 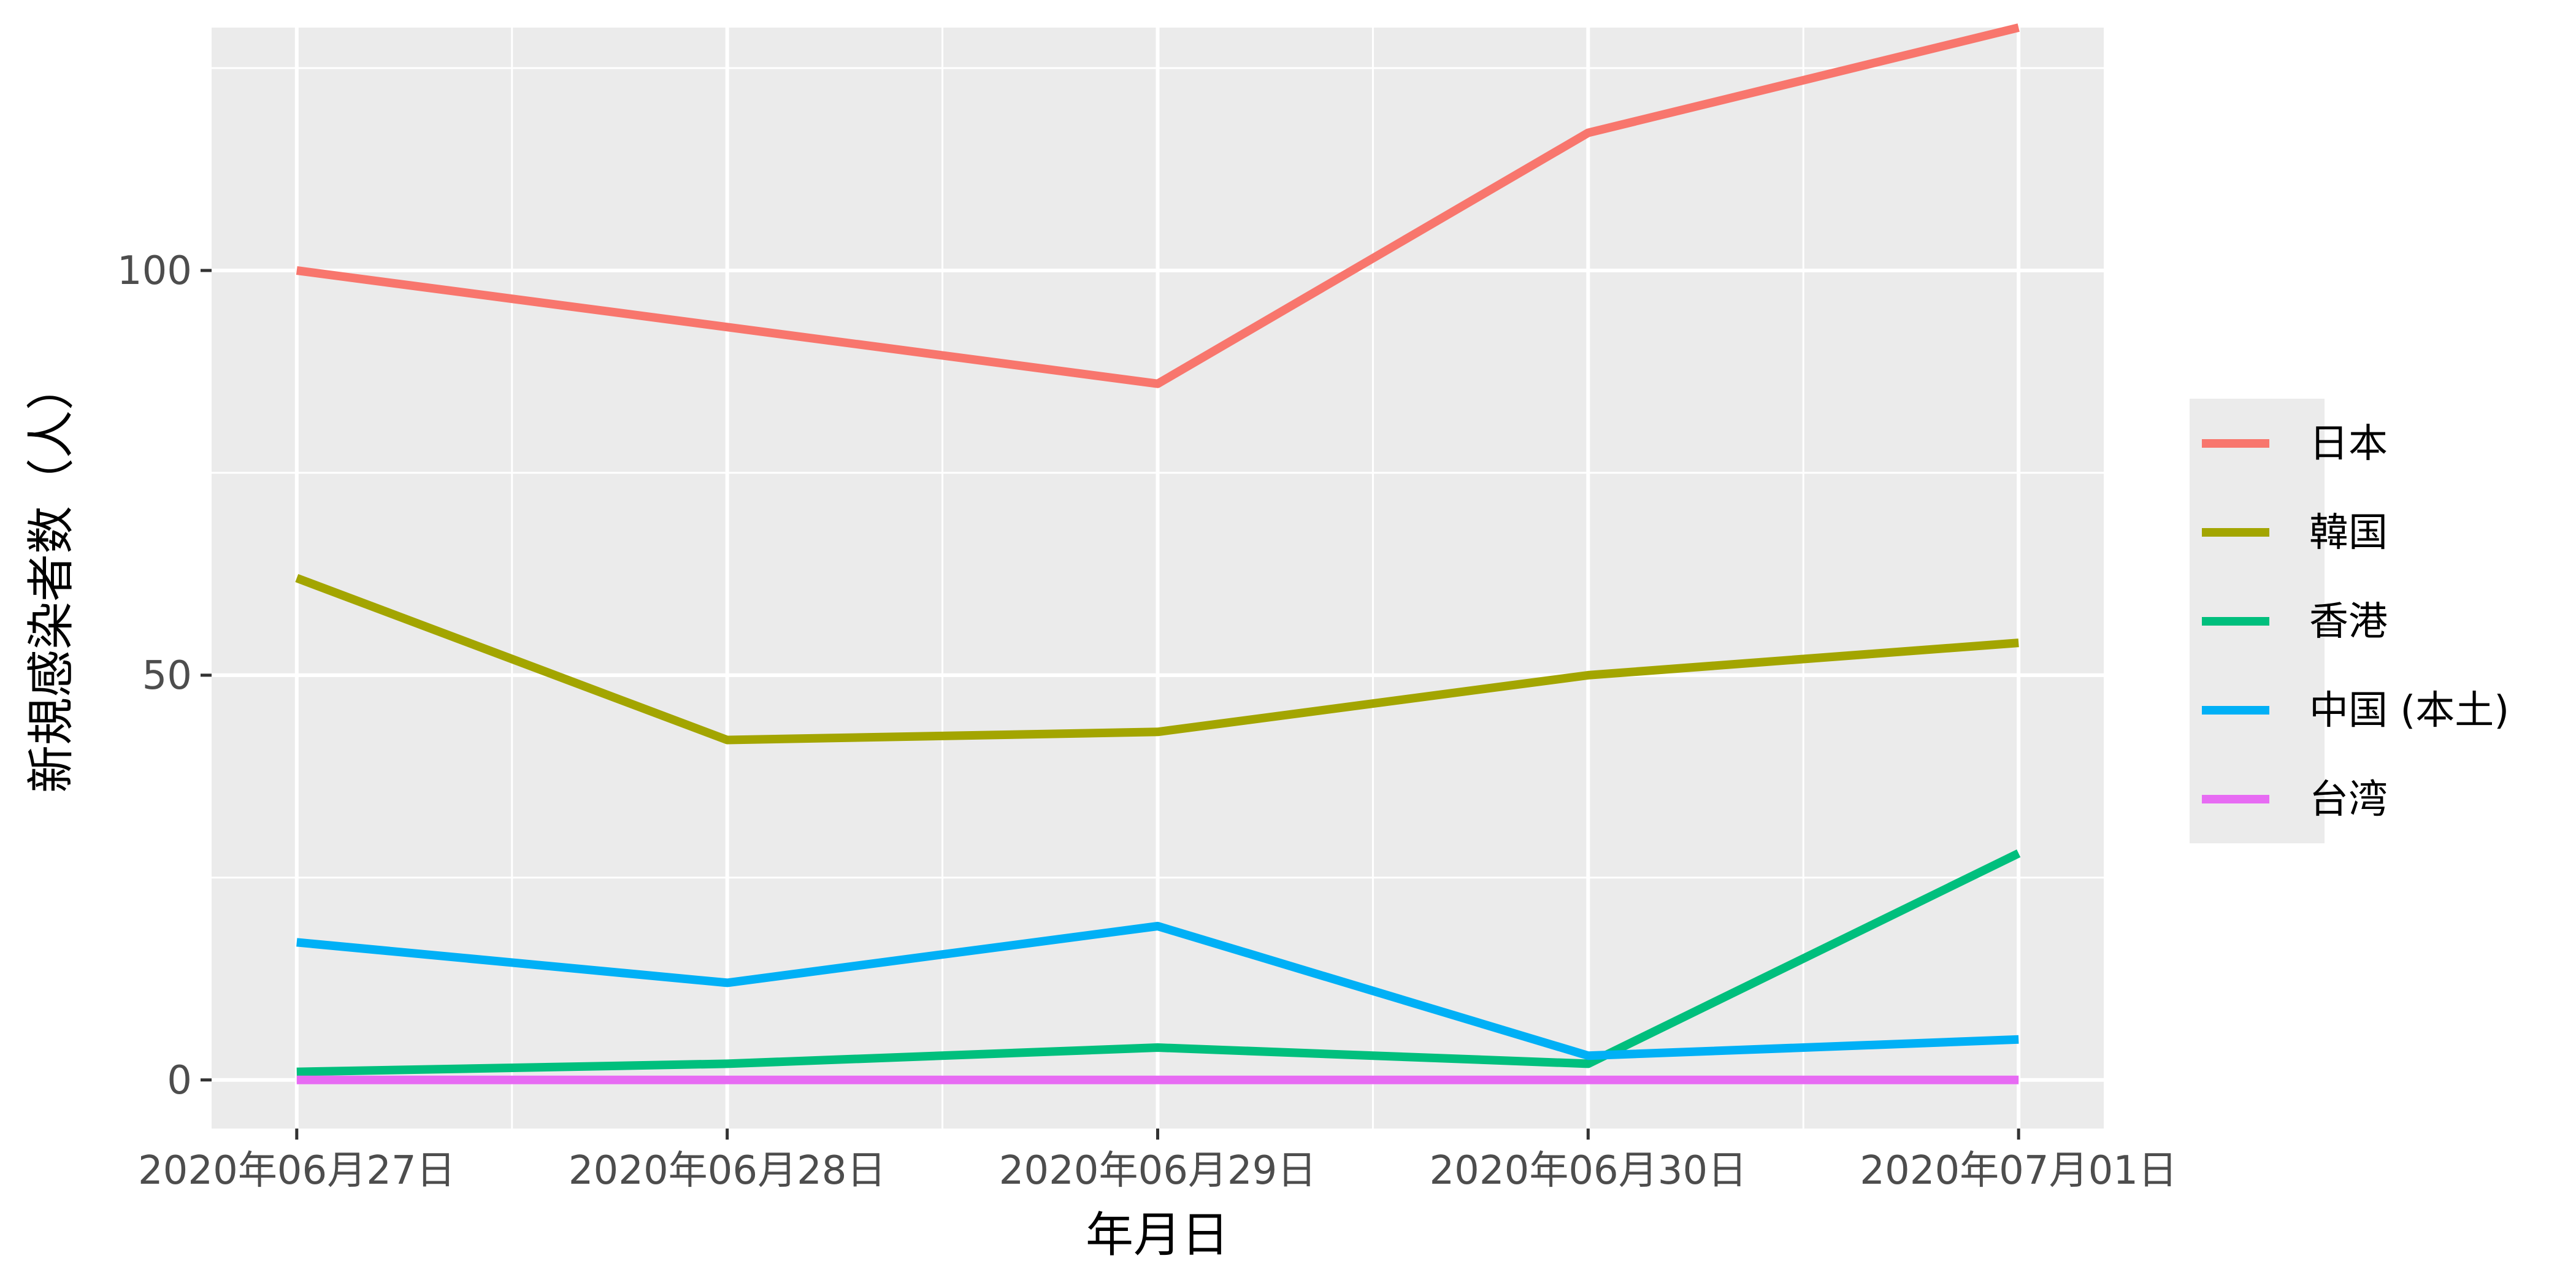 I want to click on x-tick-label: 2020年06月28日, so click(x=727, y=1171).